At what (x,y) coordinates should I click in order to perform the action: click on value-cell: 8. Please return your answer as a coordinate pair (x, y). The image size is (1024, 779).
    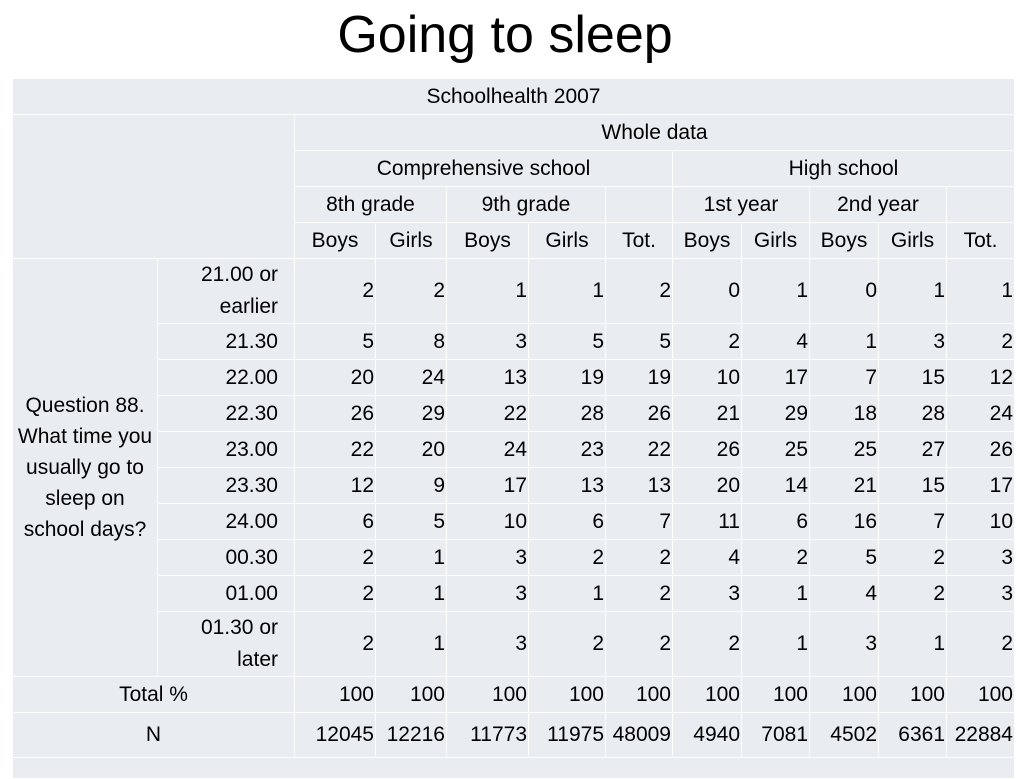
    Looking at the image, I should click on (411, 341).